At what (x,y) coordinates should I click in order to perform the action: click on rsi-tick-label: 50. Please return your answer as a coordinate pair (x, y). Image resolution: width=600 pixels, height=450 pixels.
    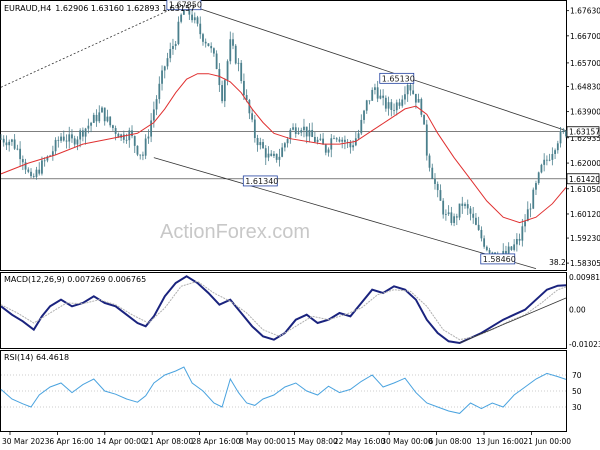
    Looking at the image, I should click on (577, 391).